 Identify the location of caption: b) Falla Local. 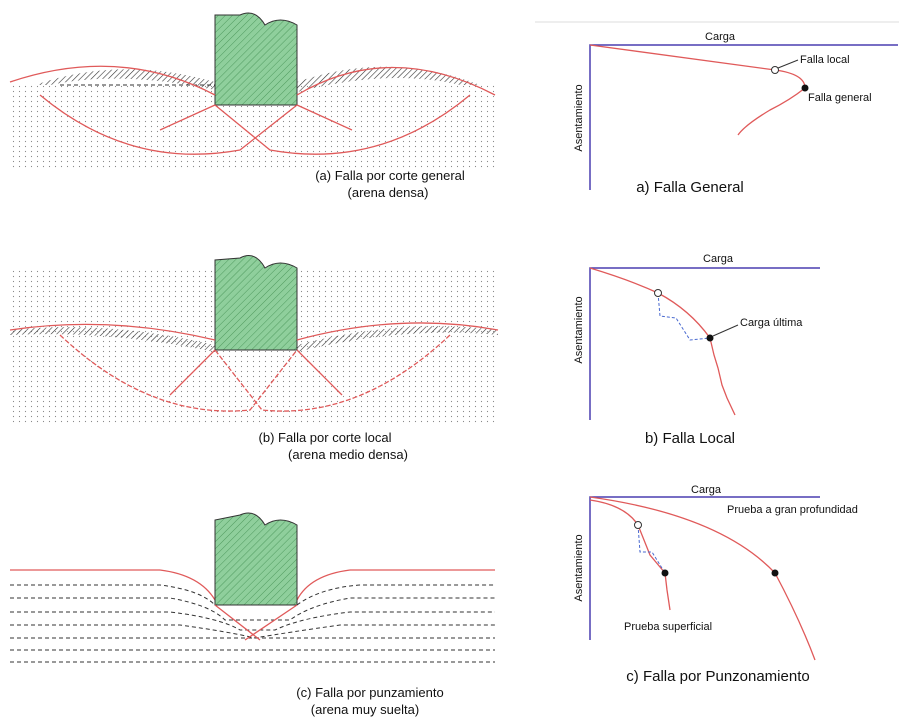
(690, 438).